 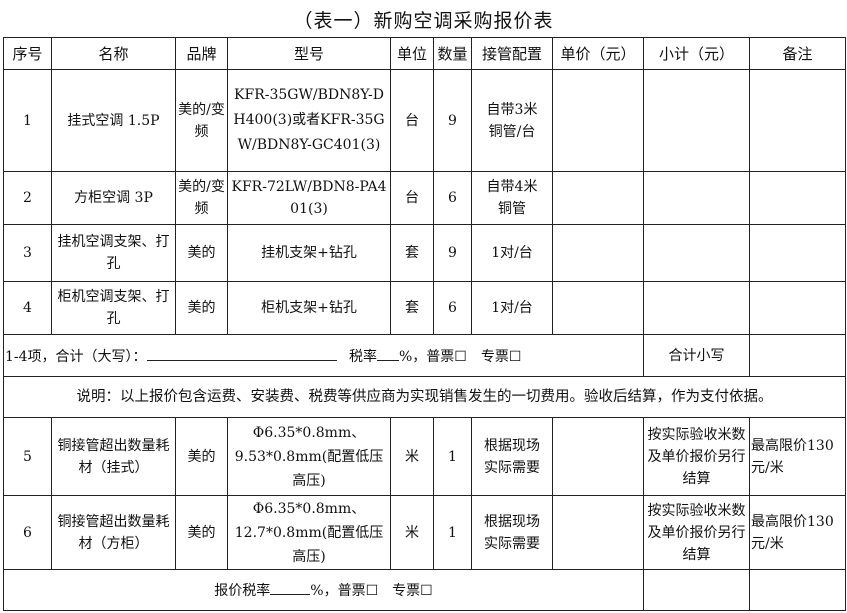 I want to click on cell-no: 5, so click(x=27, y=456).